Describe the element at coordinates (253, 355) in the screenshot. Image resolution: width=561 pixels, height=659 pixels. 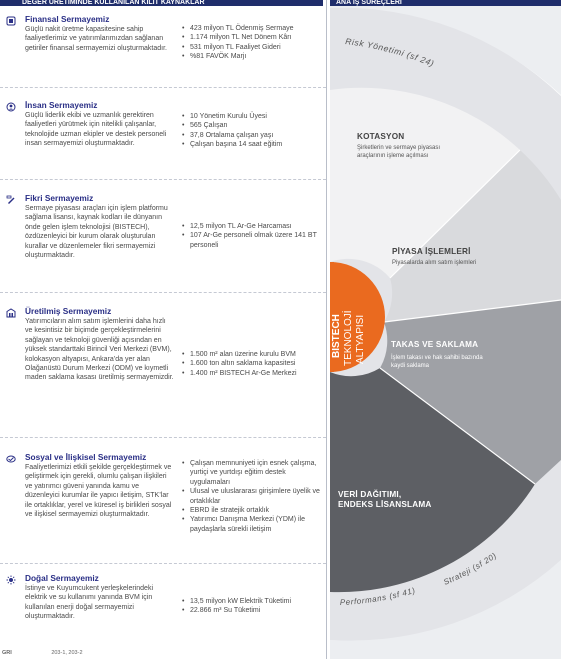
I see `kpi-item: 1.500 m² alan üzerine kurulu BVM` at that location.